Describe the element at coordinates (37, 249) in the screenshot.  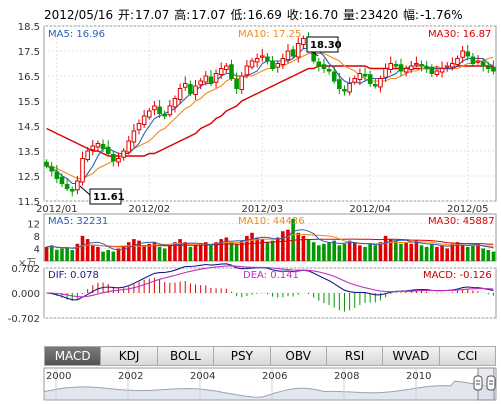
I see `volume-tick-label: 4` at that location.